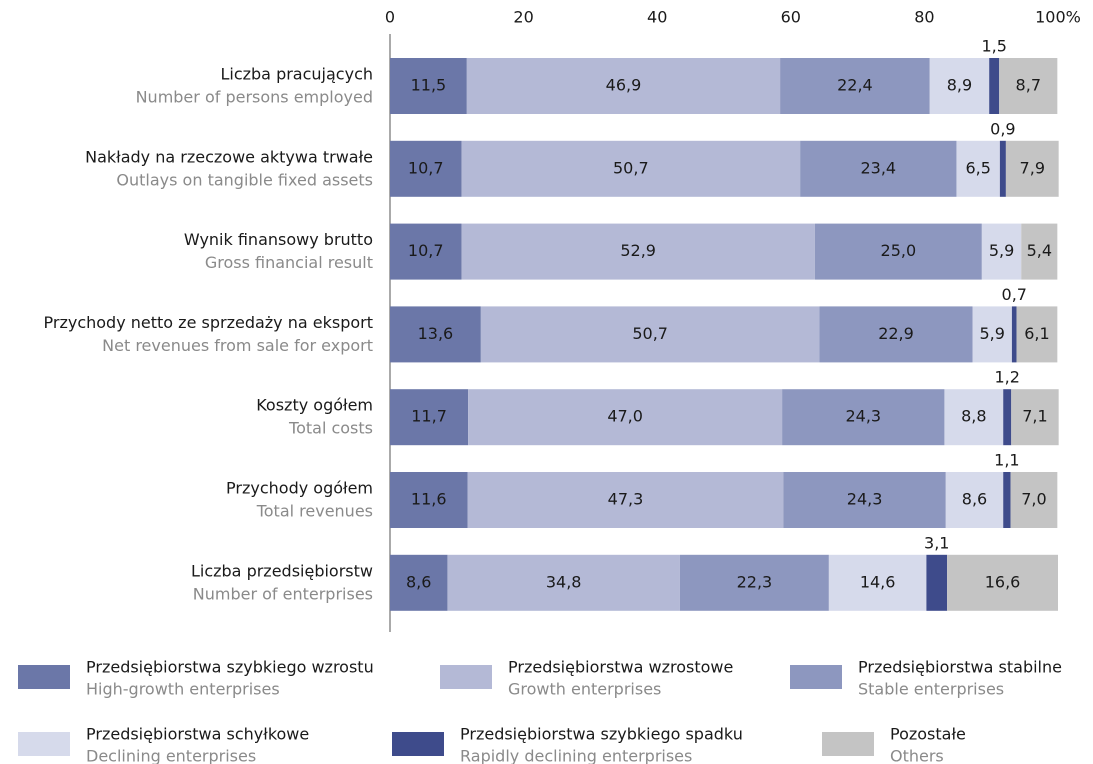 The image size is (1093, 764). I want to click on category-label-en: Outlays on tangible fixed assets, so click(244, 179).